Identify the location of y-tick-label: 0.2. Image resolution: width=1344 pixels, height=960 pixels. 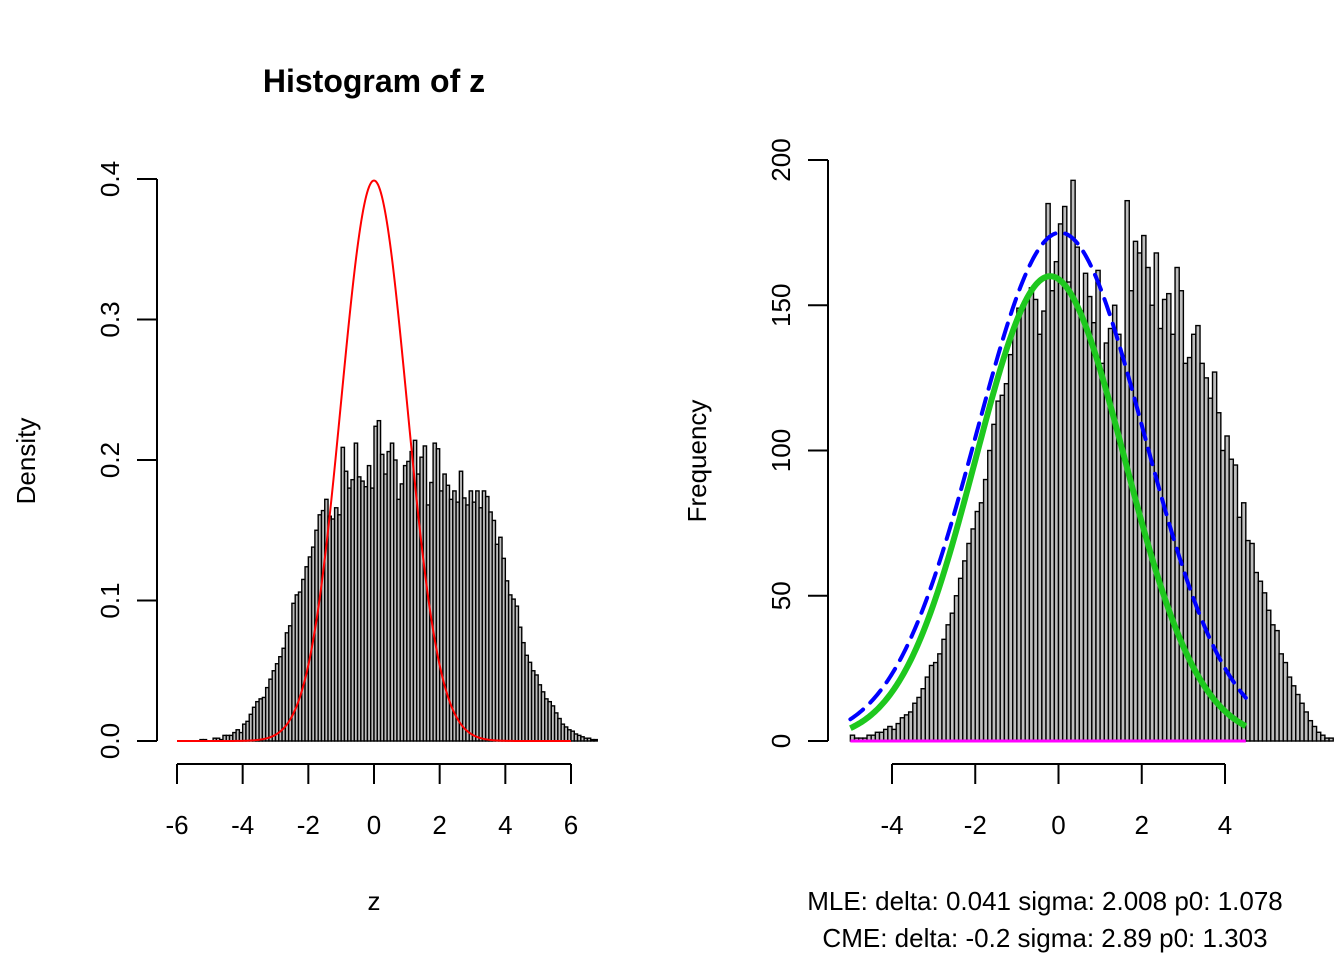
(110, 460).